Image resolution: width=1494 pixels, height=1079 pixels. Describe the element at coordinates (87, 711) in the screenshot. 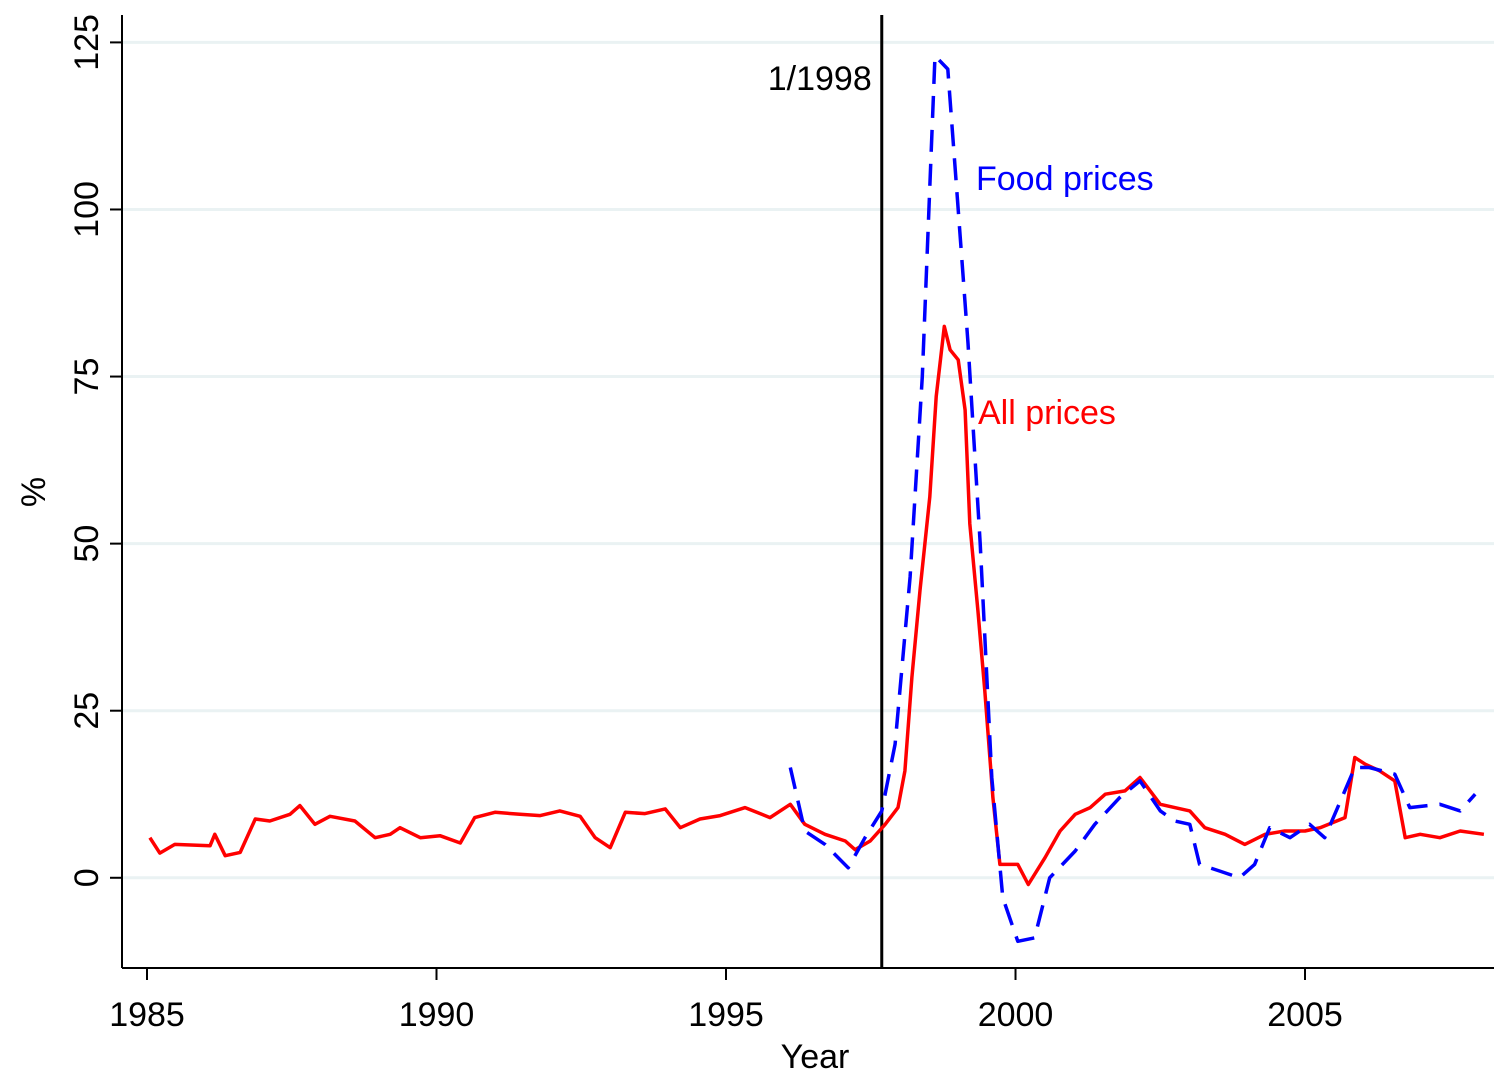

I see `y-tick-label: 25` at that location.